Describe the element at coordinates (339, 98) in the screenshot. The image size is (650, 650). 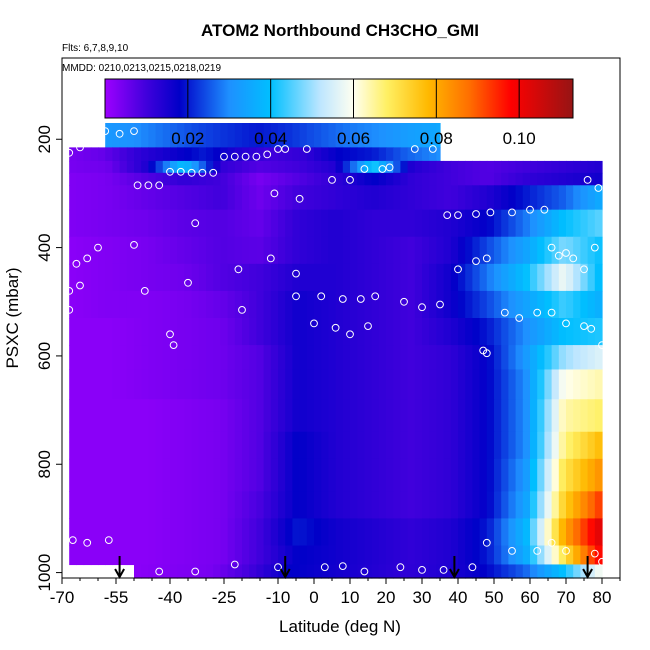
I see `colorbar-gradient` at that location.